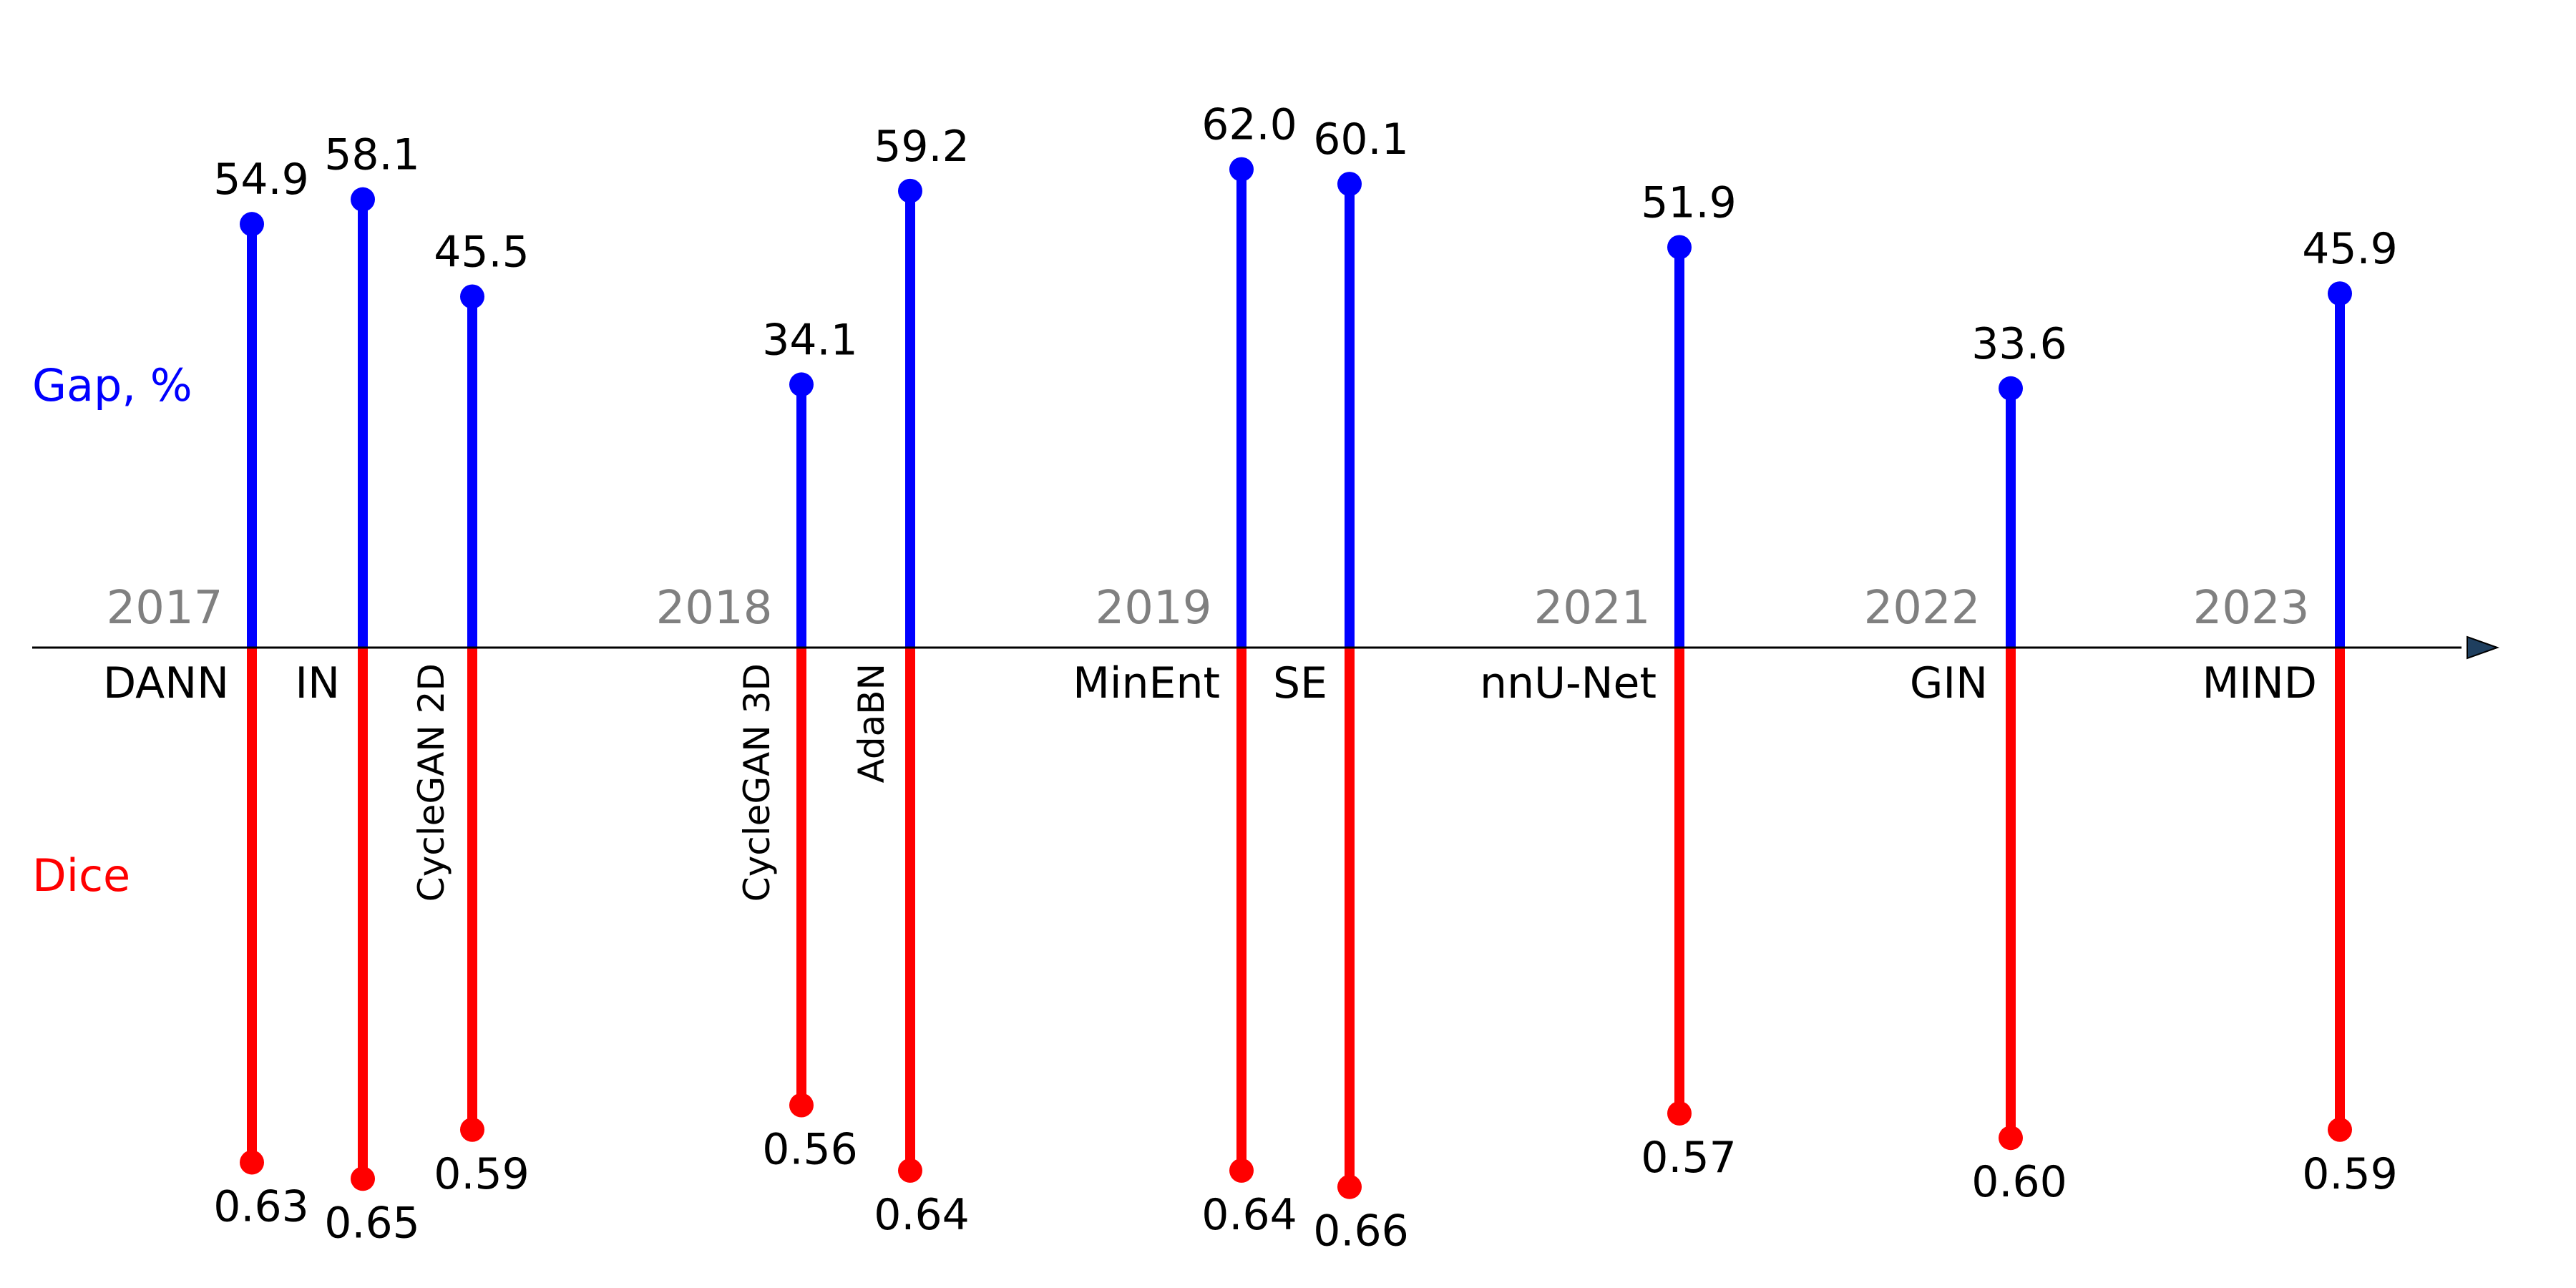 The image size is (2576, 1288). Describe the element at coordinates (1241, 169) in the screenshot. I see `gap-point-minent` at that location.